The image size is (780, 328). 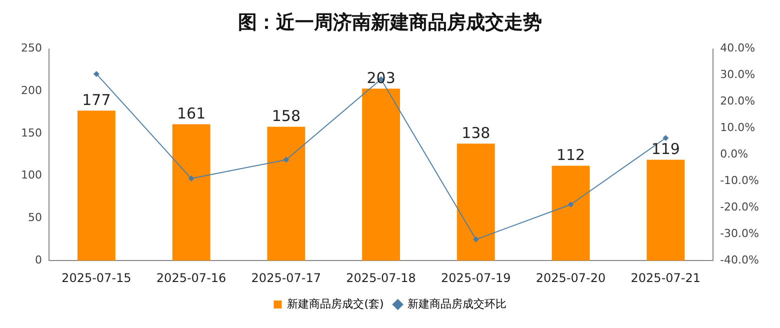 I want to click on y2-tick-label: -30.0%, so click(x=740, y=233).